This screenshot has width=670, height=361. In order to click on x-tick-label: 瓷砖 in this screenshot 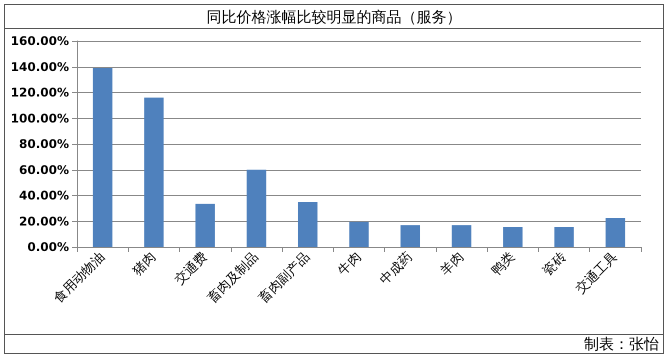, I will do `click(555, 264)`.